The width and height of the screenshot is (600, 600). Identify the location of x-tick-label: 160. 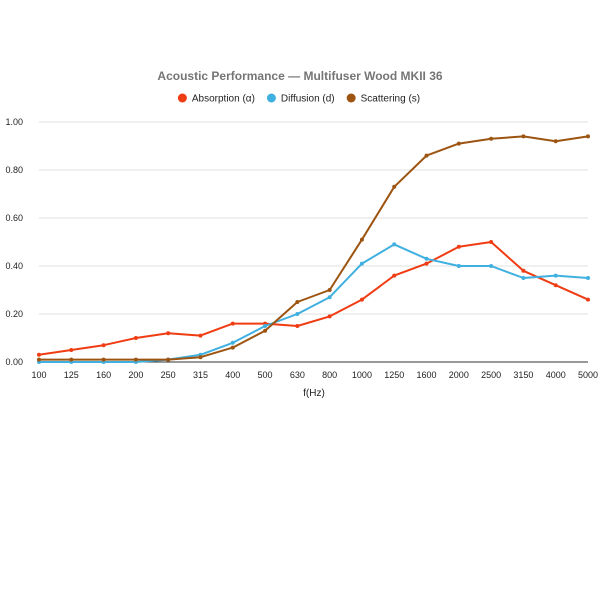
(103, 375).